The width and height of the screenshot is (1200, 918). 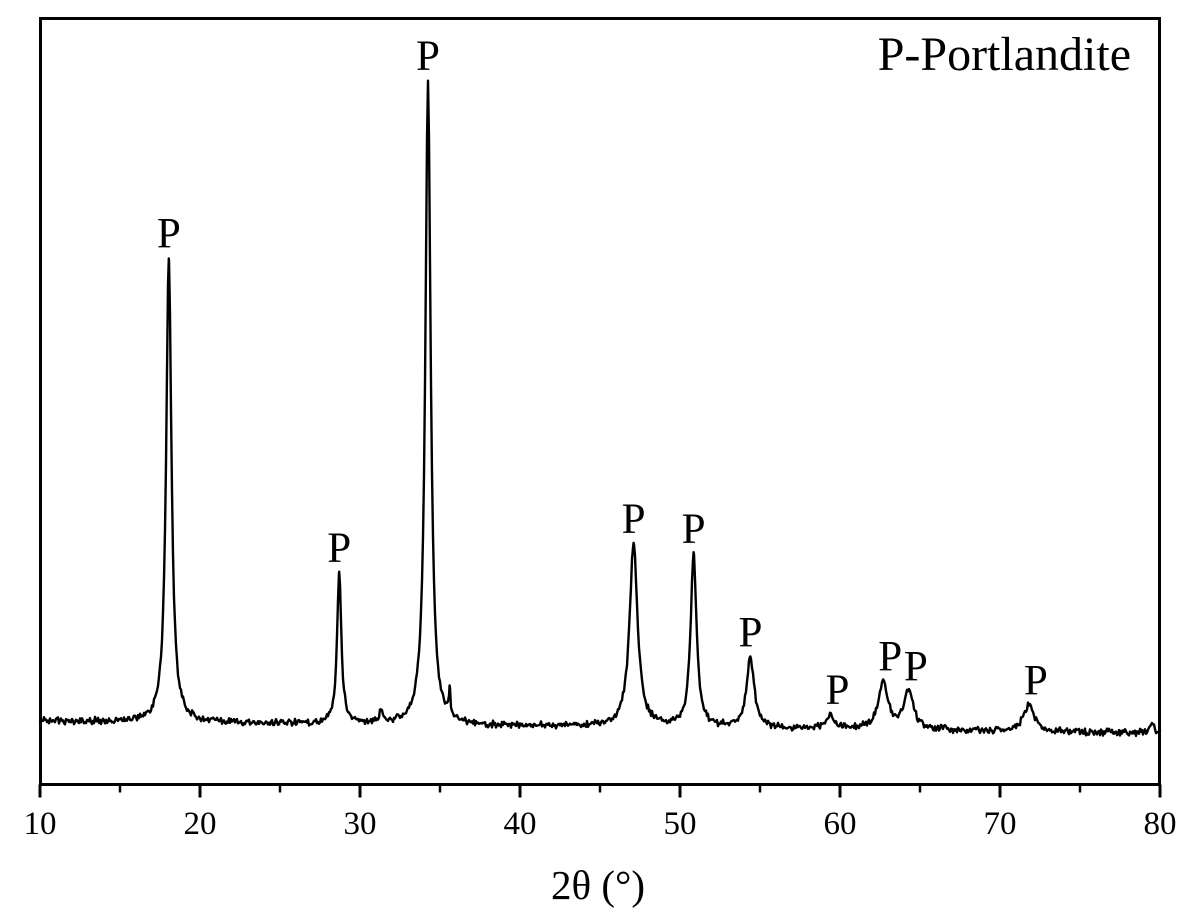 I want to click on legend-phase-label: P-Portlandite, so click(x=1004, y=54).